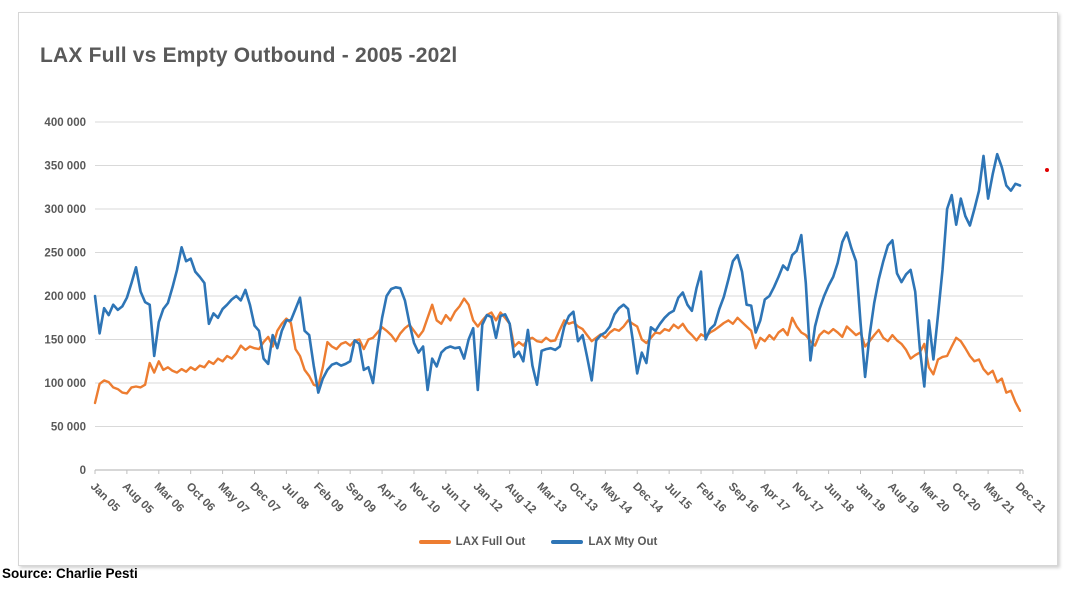 The height and width of the screenshot is (607, 1076). Describe the element at coordinates (65, 341) in the screenshot. I see `y-axis-tick-label: 150 000` at that location.